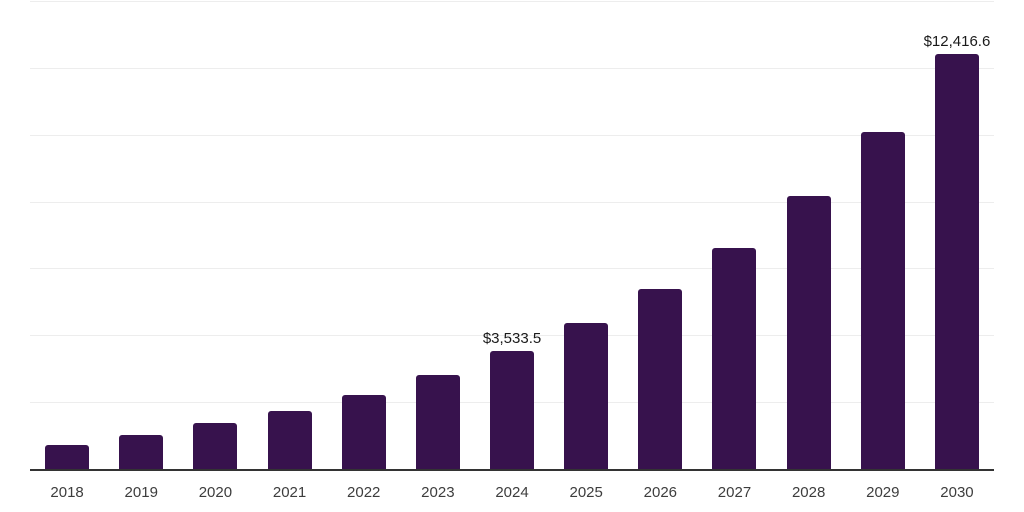  What do you see at coordinates (734, 358) in the screenshot?
I see `bar-2027` at bounding box center [734, 358].